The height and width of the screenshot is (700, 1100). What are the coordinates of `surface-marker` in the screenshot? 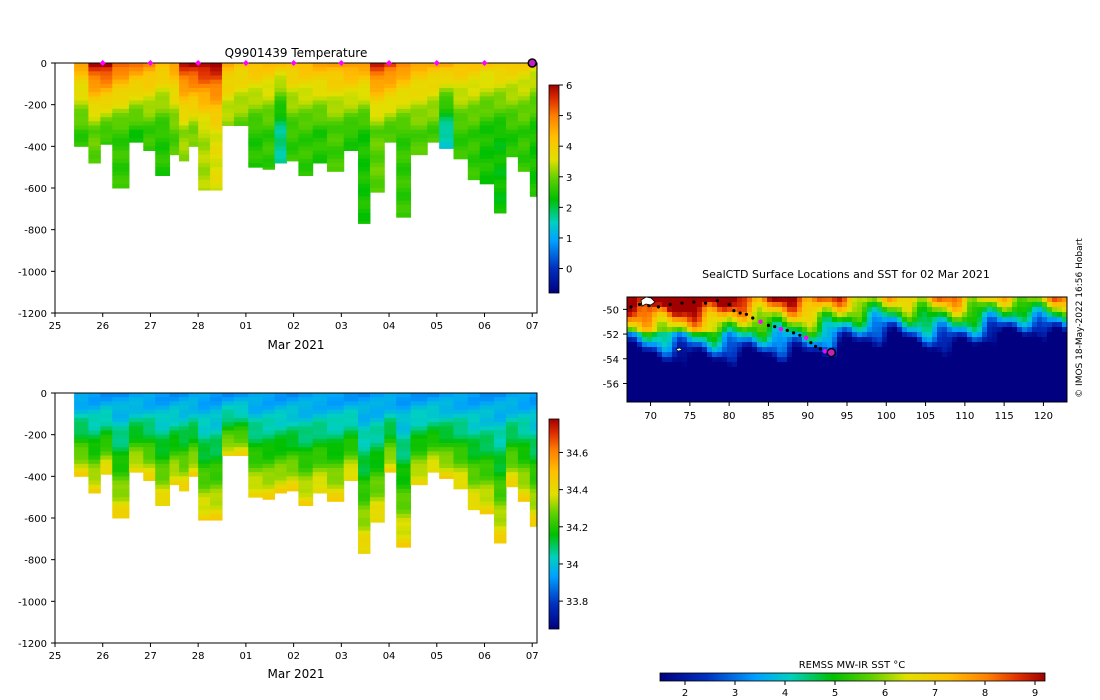 It's located at (389, 63).